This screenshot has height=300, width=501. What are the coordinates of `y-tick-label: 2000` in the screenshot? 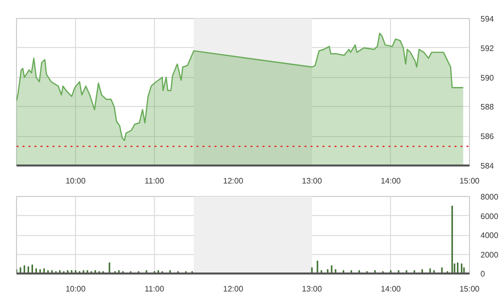 It's located at (489, 255).